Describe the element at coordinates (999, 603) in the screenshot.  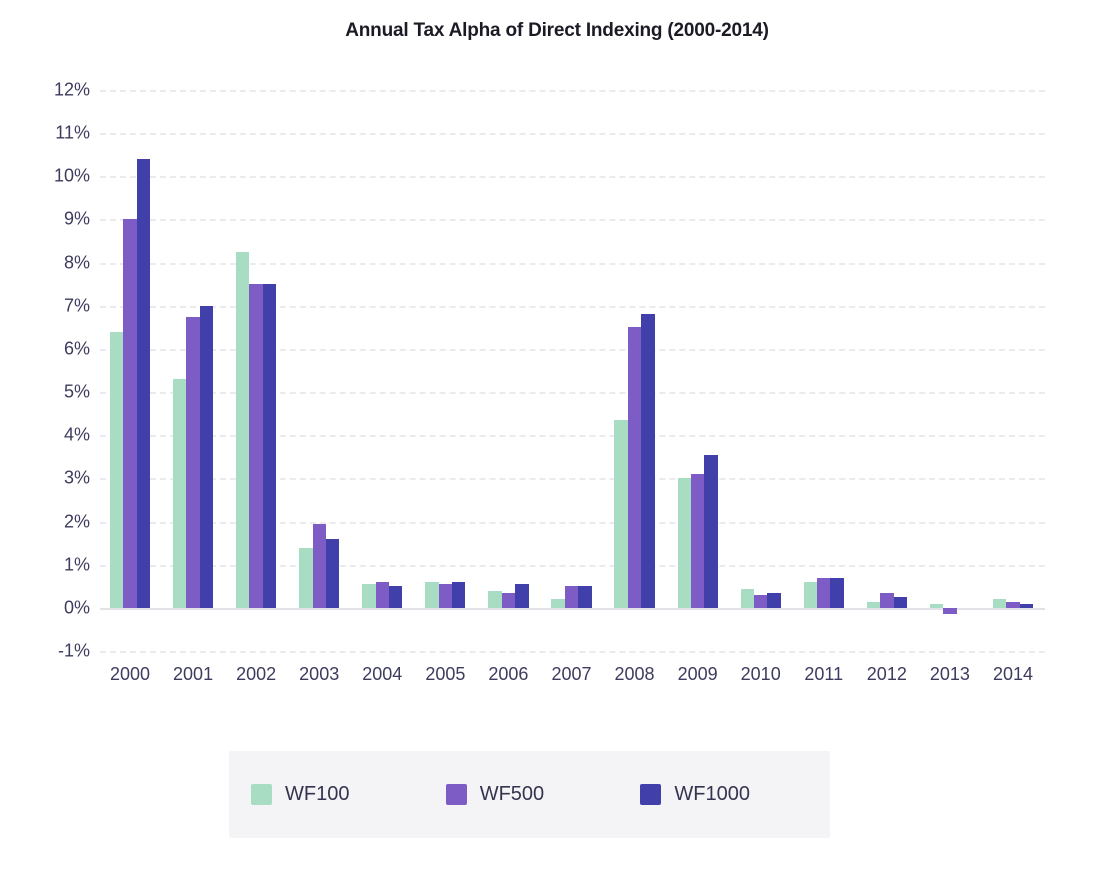
I see `bar-wf100-2014` at that location.